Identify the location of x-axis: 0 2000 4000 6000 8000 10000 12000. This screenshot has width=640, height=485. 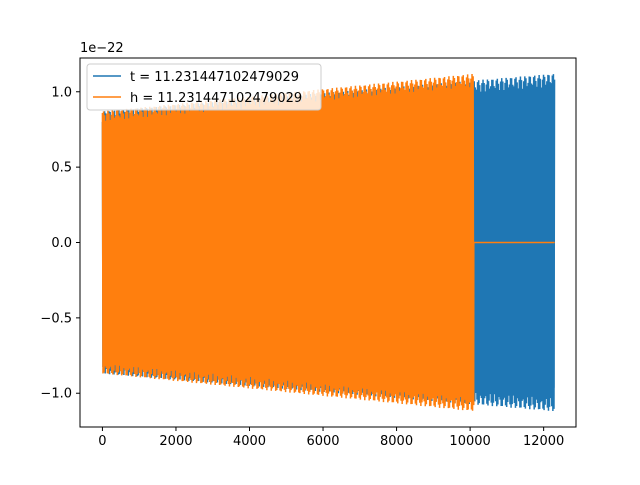
(331, 438).